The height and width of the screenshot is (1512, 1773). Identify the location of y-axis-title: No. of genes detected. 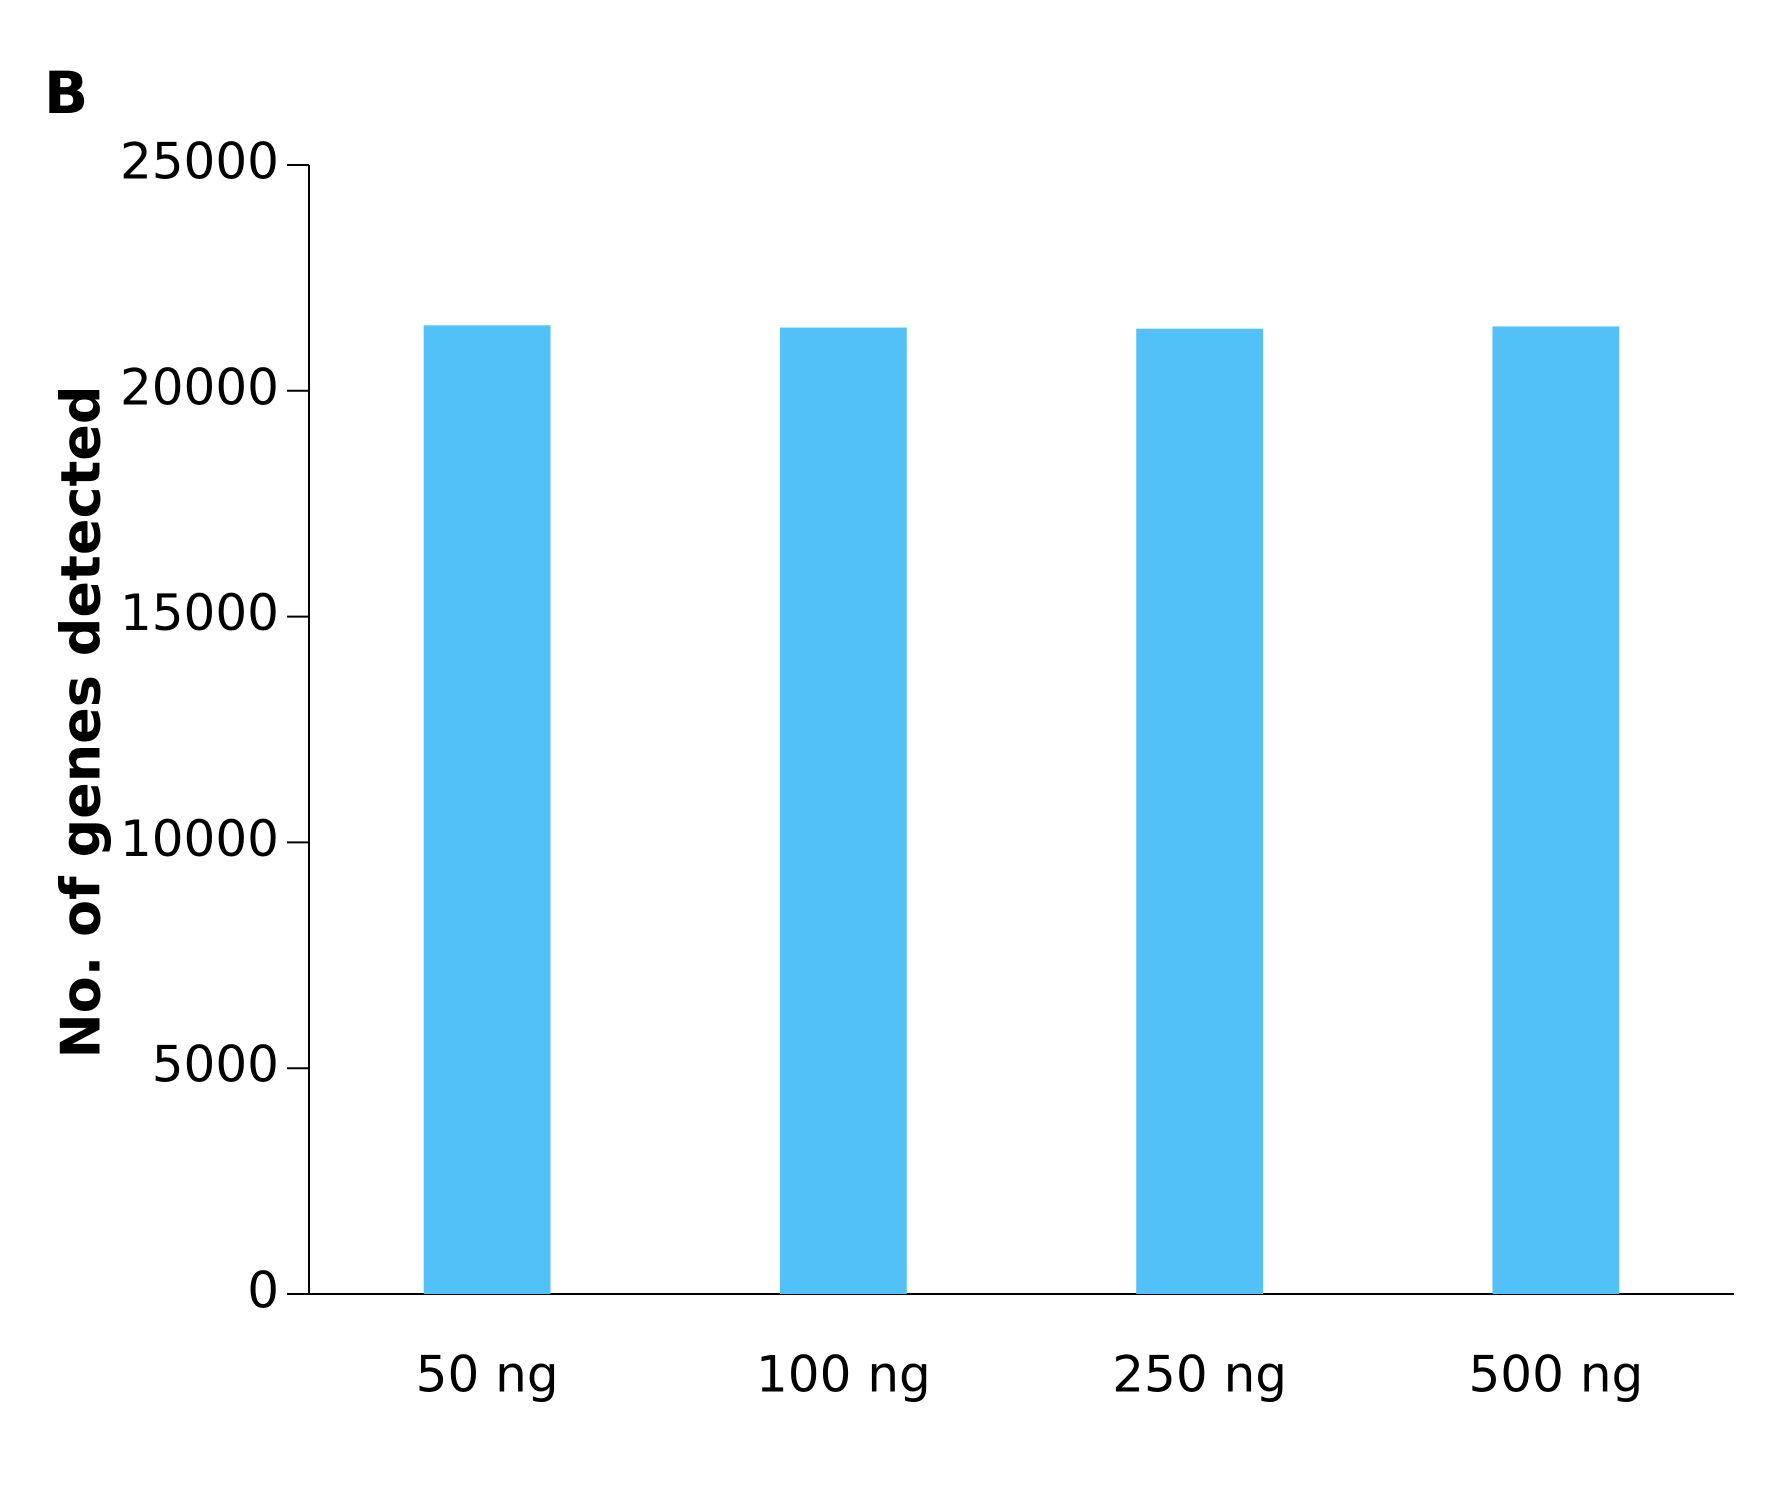
(81, 721).